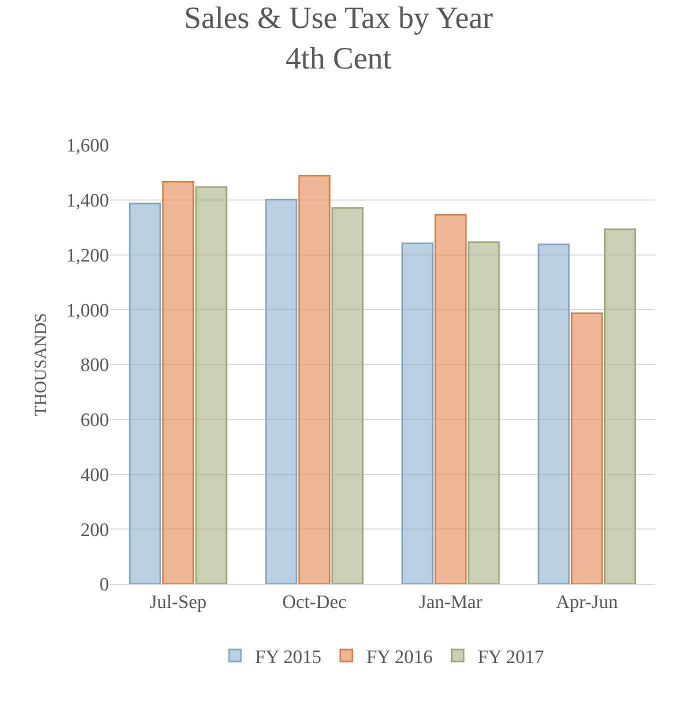  I want to click on y-tick-label: 200, so click(94, 530).